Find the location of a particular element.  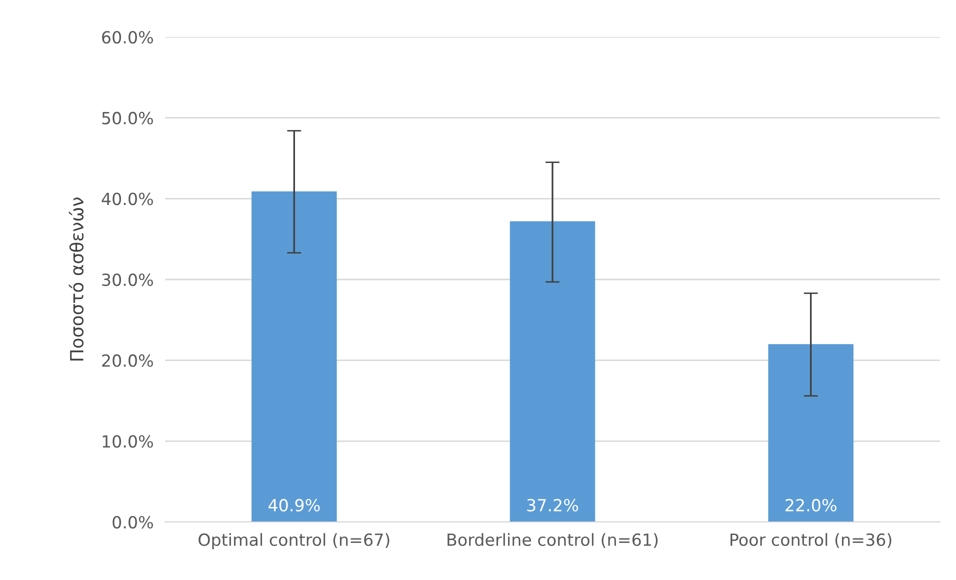

y-tick-label: 10.0% is located at coordinates (127, 441).